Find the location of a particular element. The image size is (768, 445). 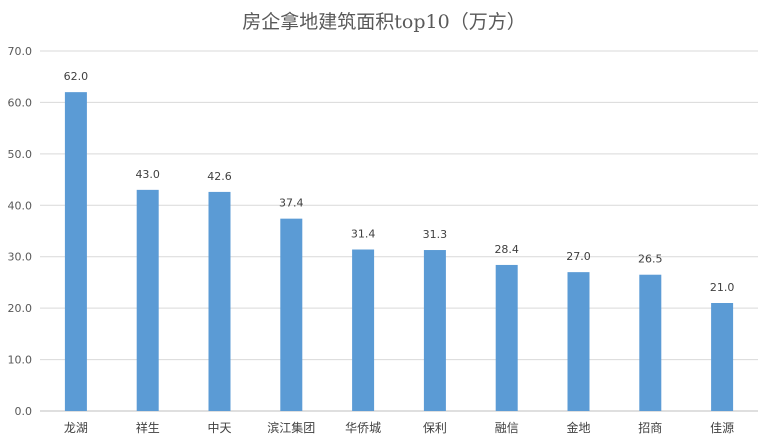

y-tick-label: 30.0 is located at coordinates (20, 257).